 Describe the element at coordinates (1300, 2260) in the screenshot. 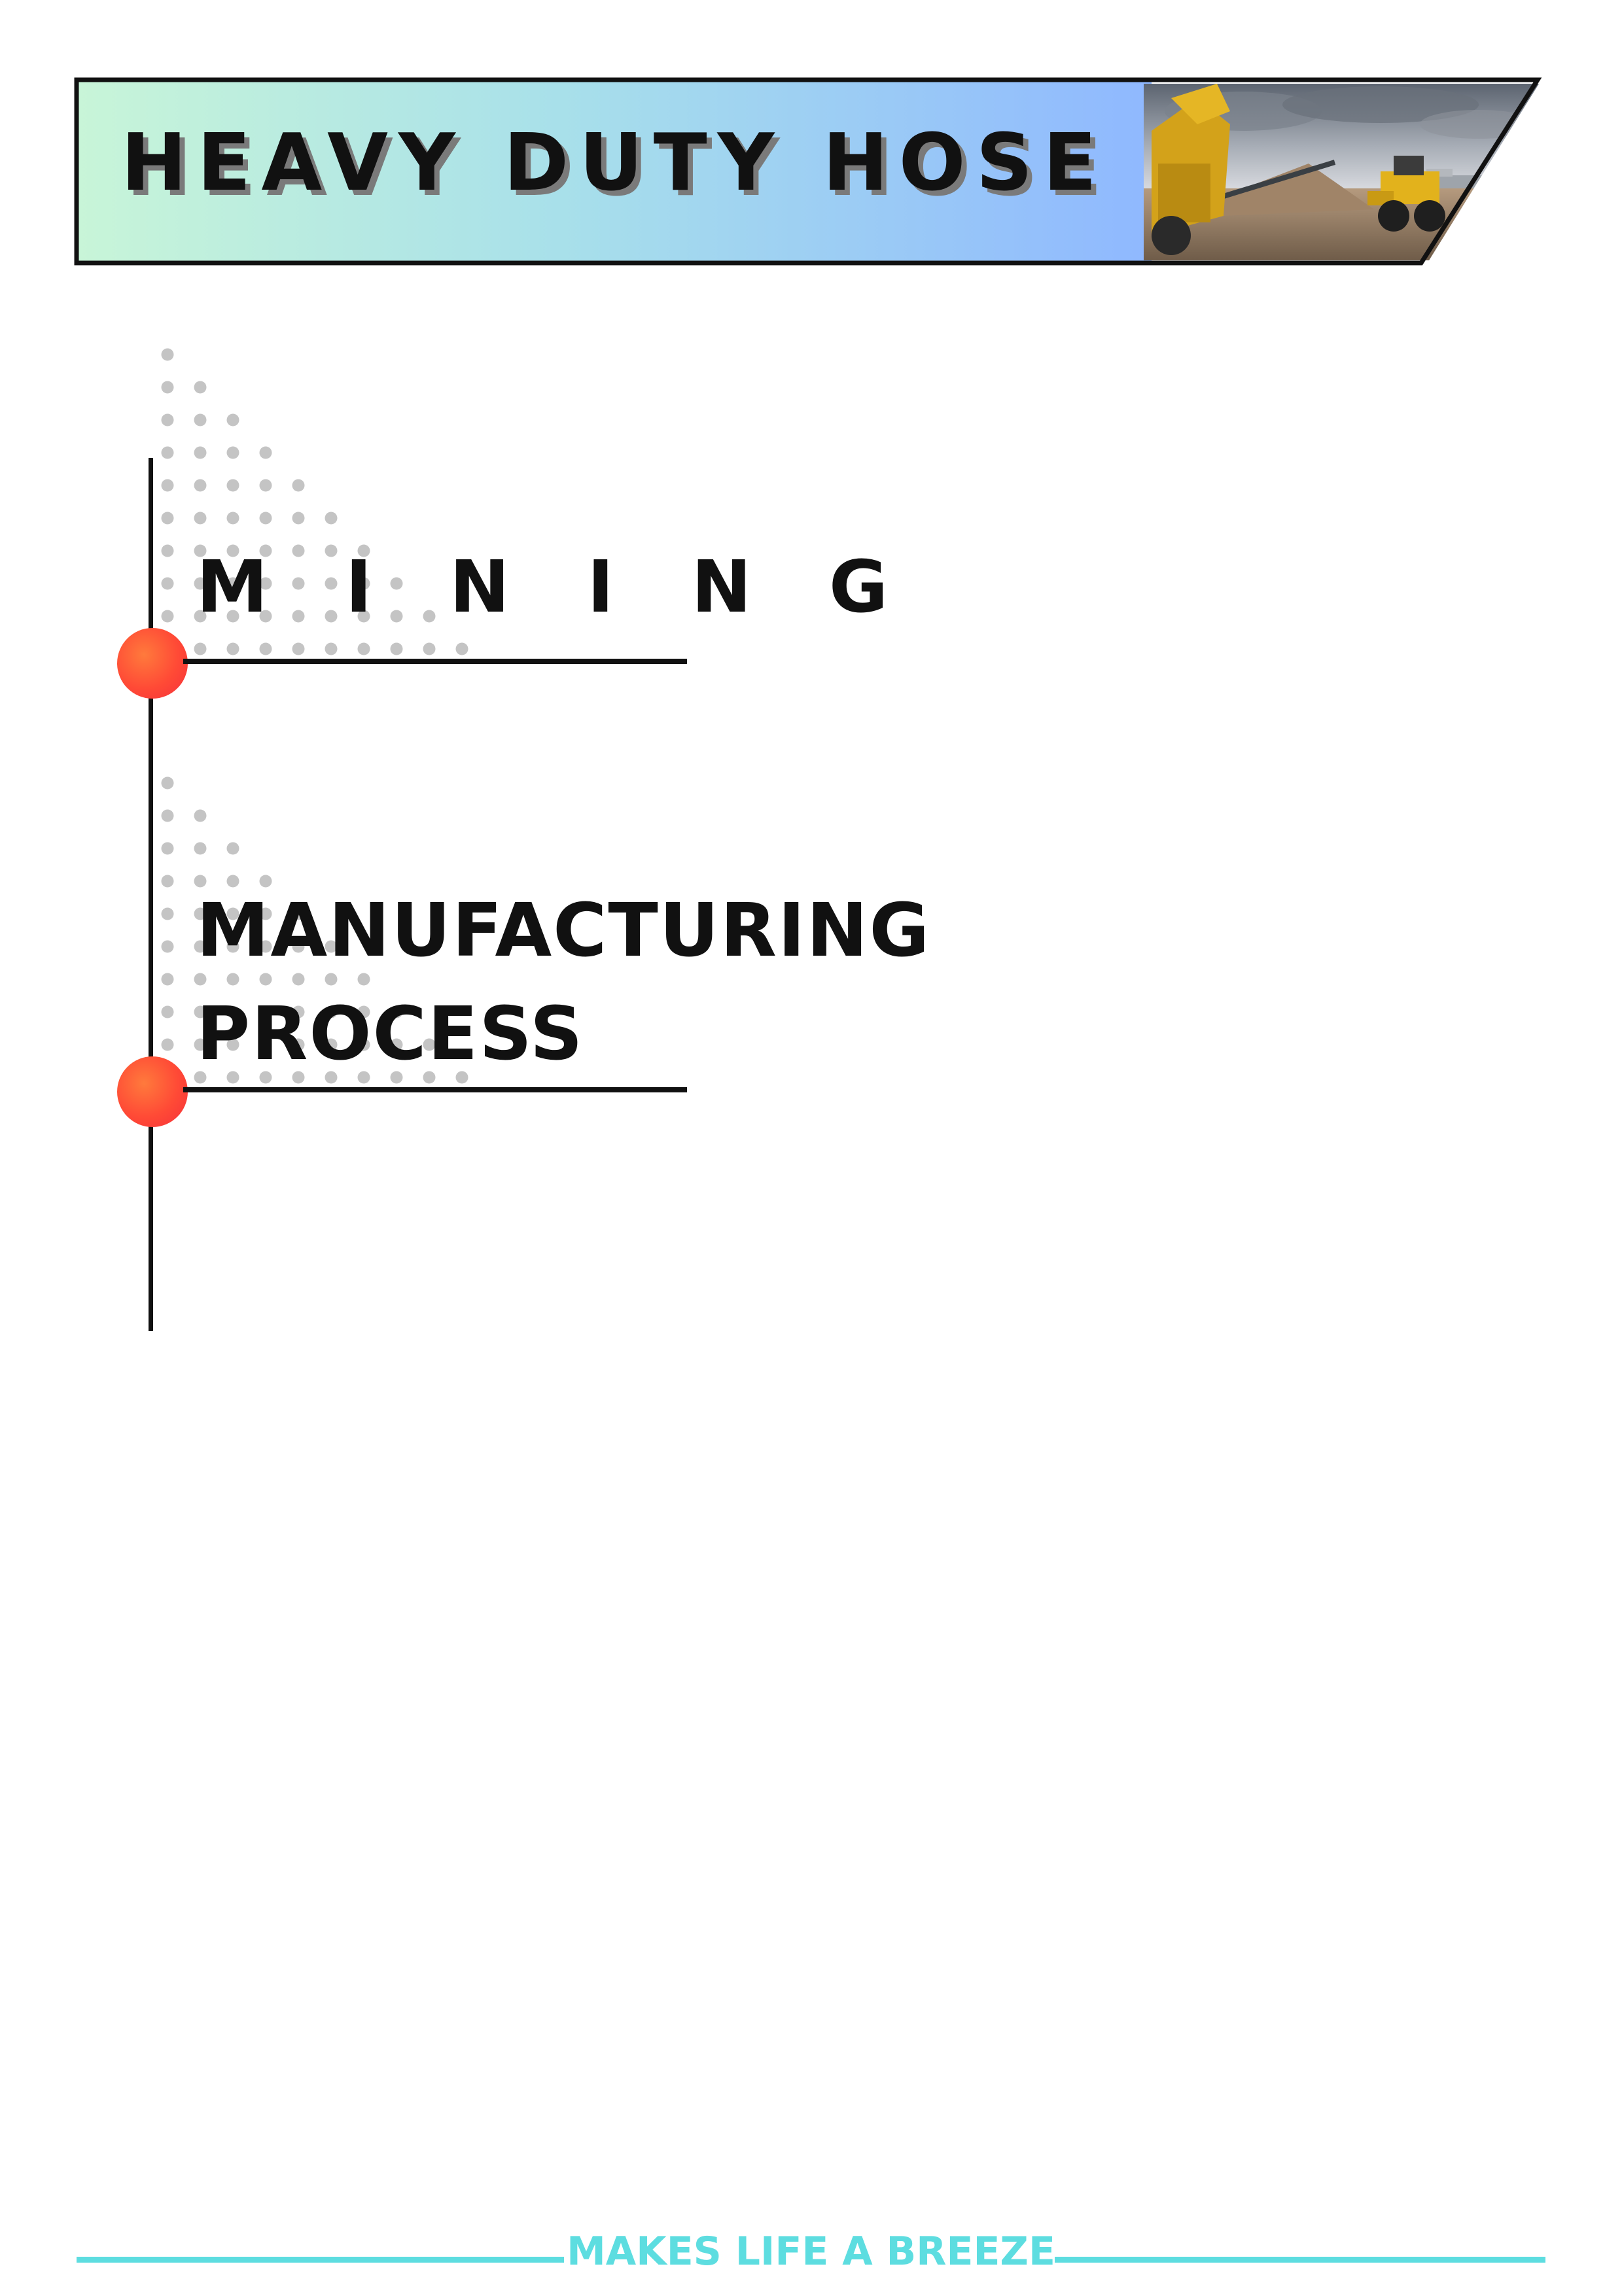

I see `footer-rule-right` at that location.